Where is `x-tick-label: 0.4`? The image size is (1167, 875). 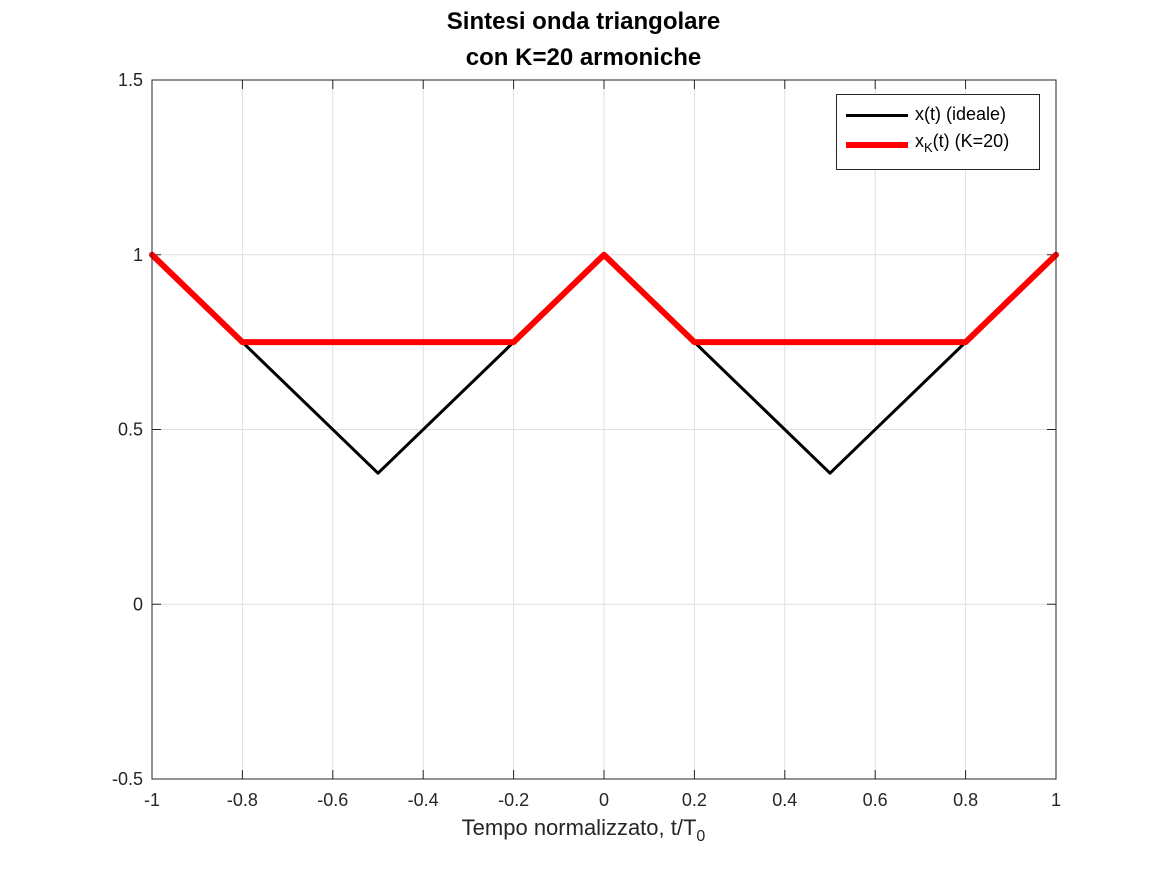 x-tick-label: 0.4 is located at coordinates (784, 800).